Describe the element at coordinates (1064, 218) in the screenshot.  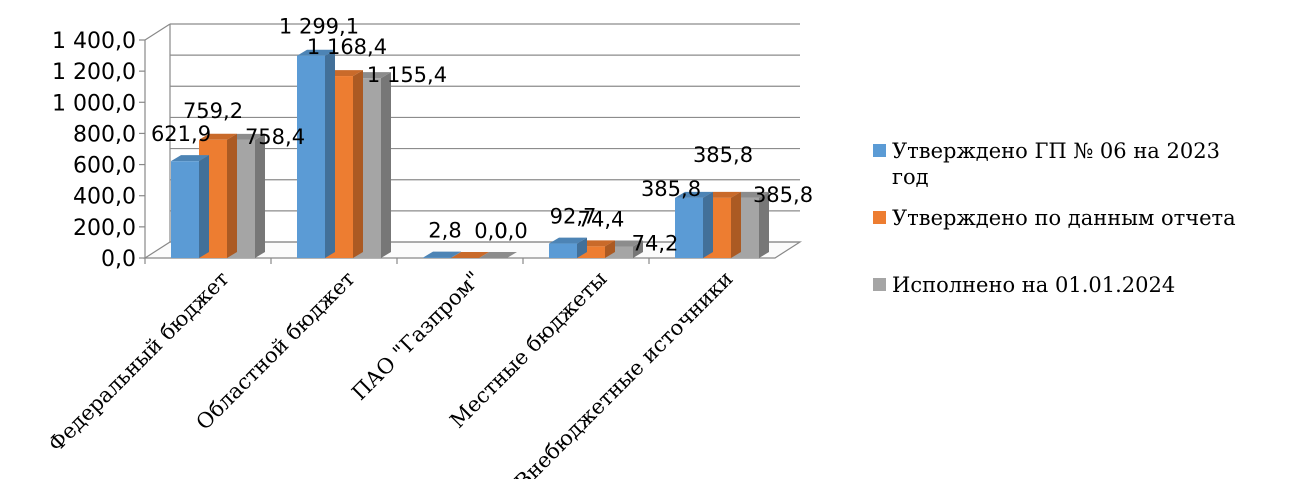
I see `legend-label: Утверждено по данным отчета` at that location.